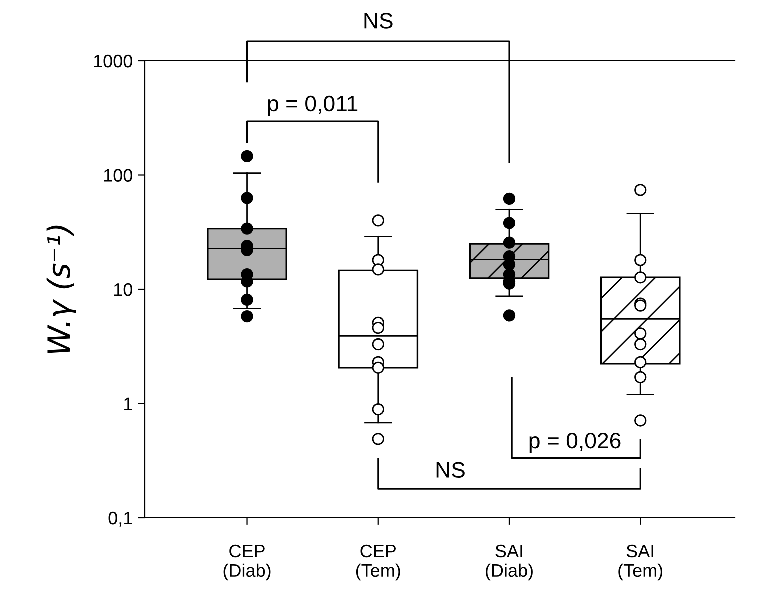 This screenshot has width=761, height=599. I want to click on annotation: p = 0,011, so click(313, 106).